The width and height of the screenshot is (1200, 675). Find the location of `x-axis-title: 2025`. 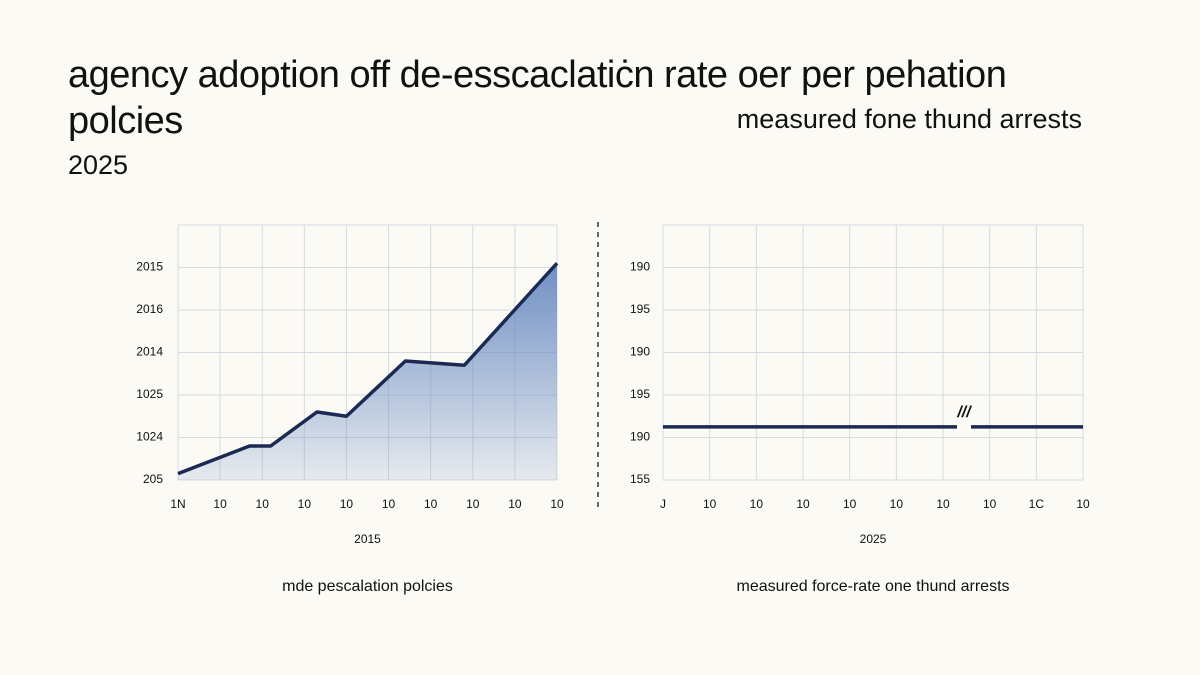

x-axis-title: 2025 is located at coordinates (873, 539).